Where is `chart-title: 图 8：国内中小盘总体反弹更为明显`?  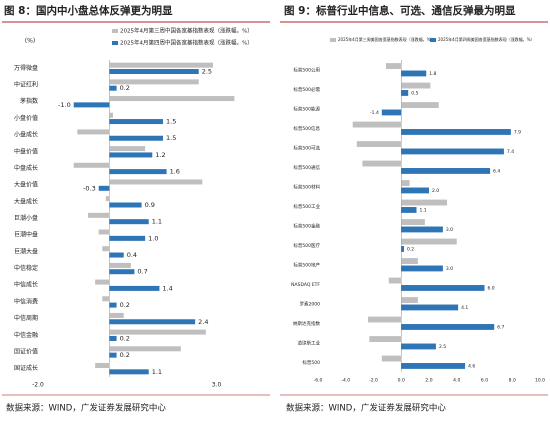 chart-title: 图 8：国内中小盘总体反弹更为明显 is located at coordinates (88, 10).